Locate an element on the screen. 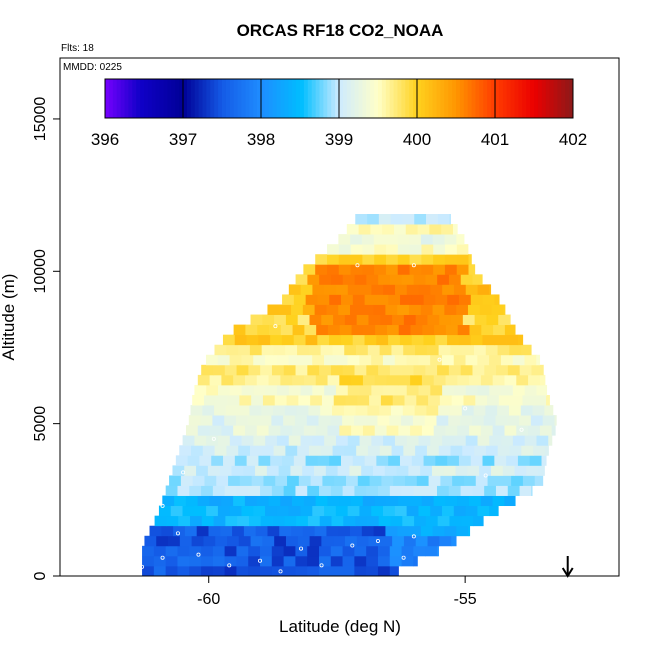  y-axis: 0 5000 10000 15000 is located at coordinates (46, 338).